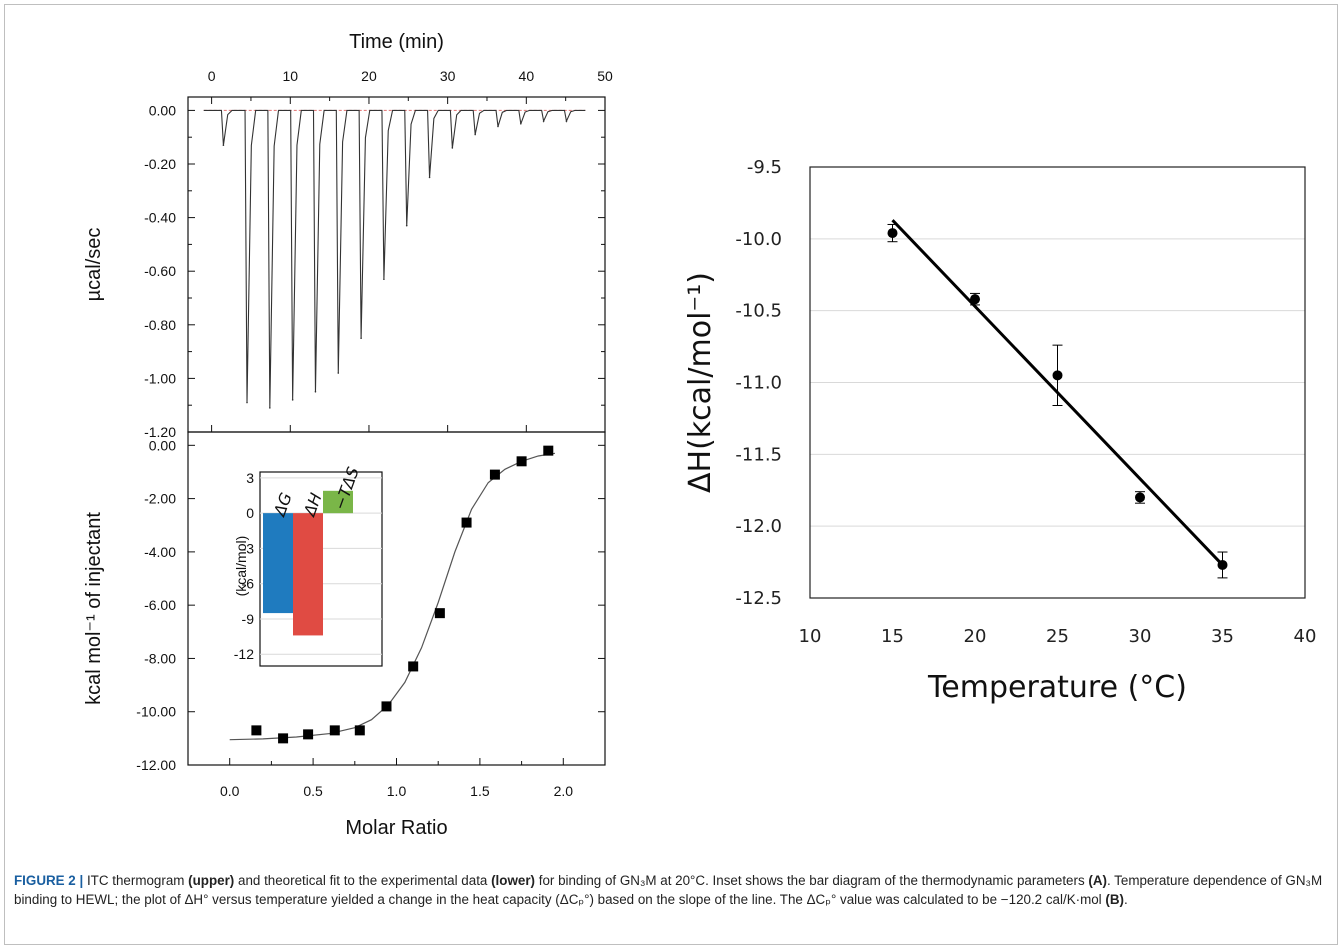 The image size is (1342, 949). Describe the element at coordinates (1222, 636) in the screenshot. I see `x-tick-label: 35` at that location.